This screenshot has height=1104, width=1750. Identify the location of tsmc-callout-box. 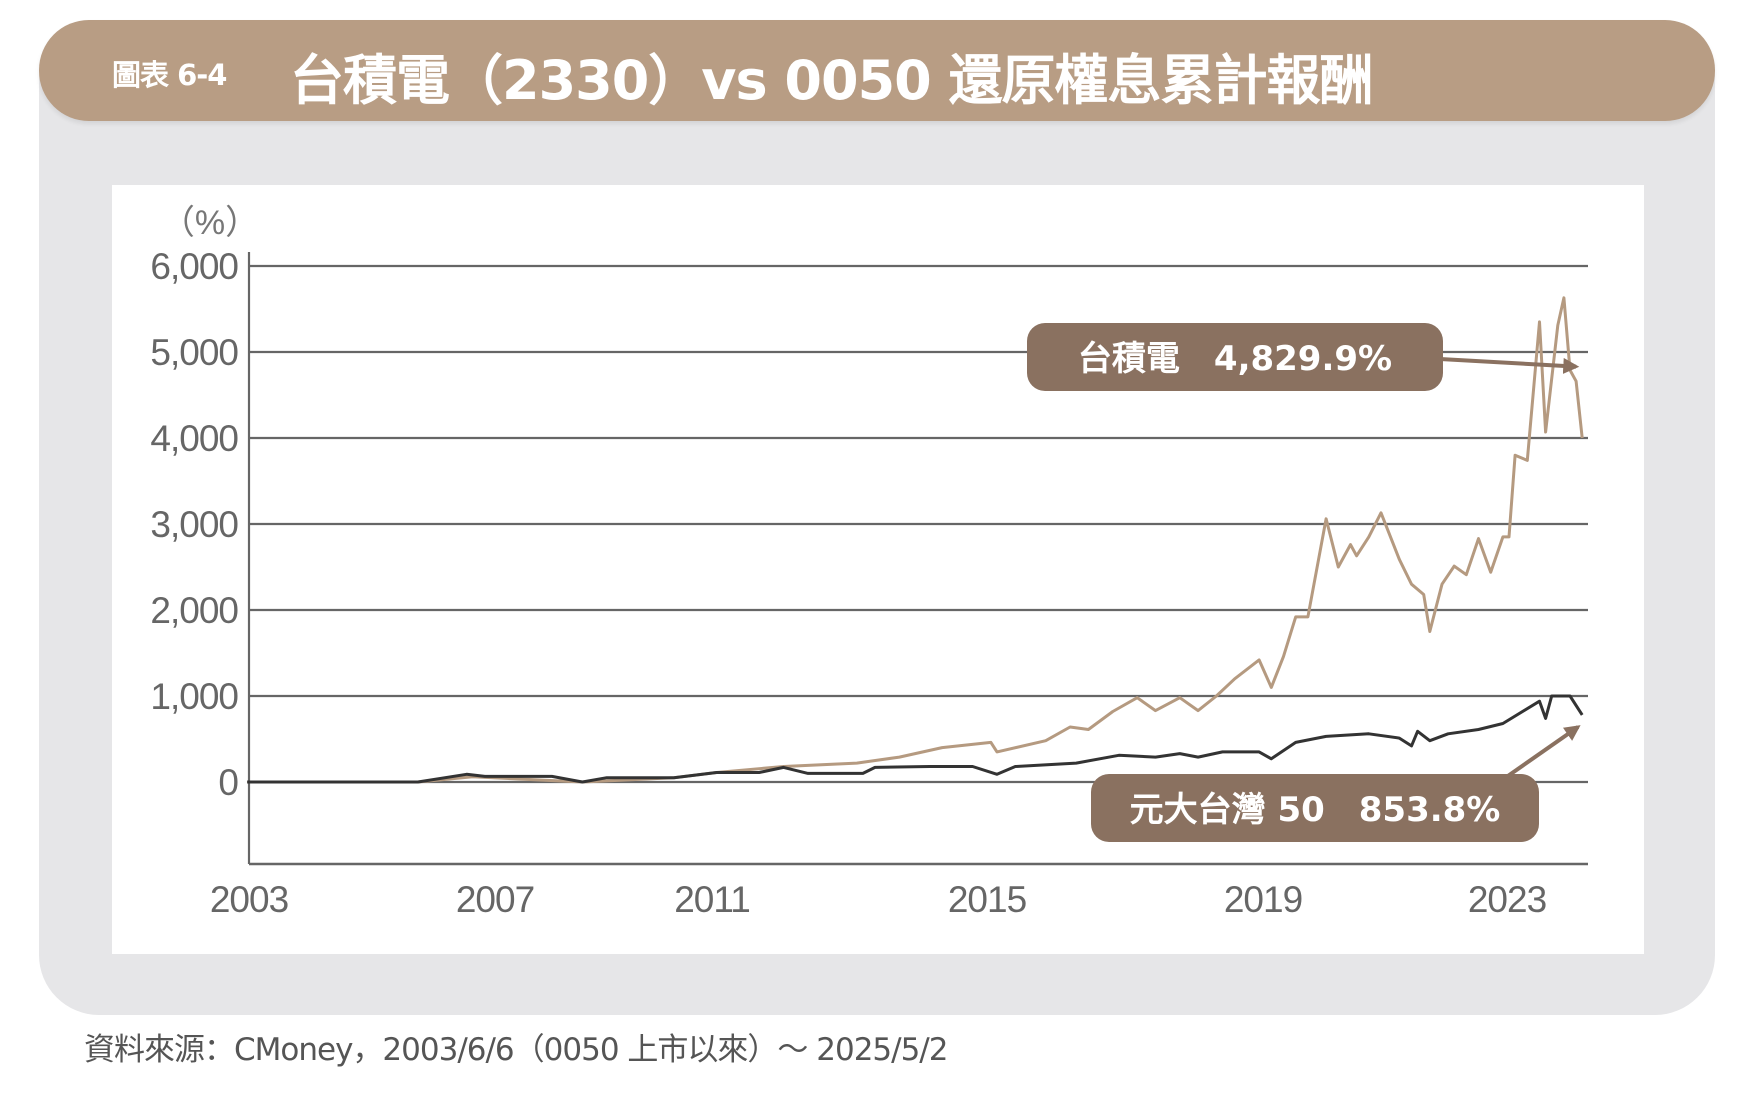
(1235, 357).